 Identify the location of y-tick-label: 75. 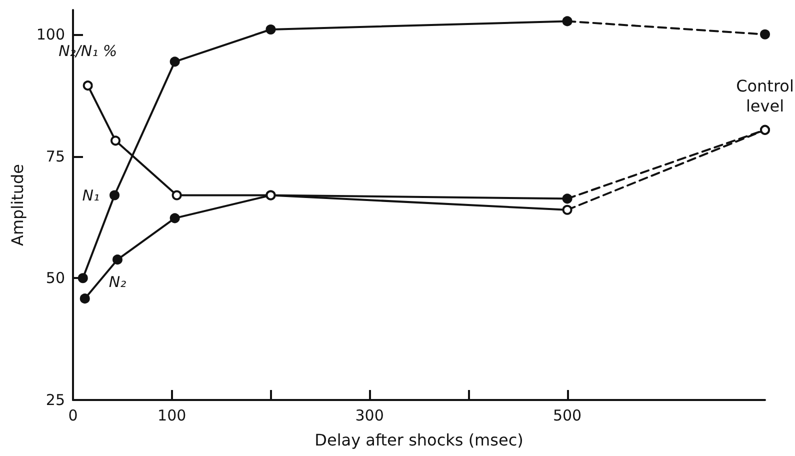
(55, 156).